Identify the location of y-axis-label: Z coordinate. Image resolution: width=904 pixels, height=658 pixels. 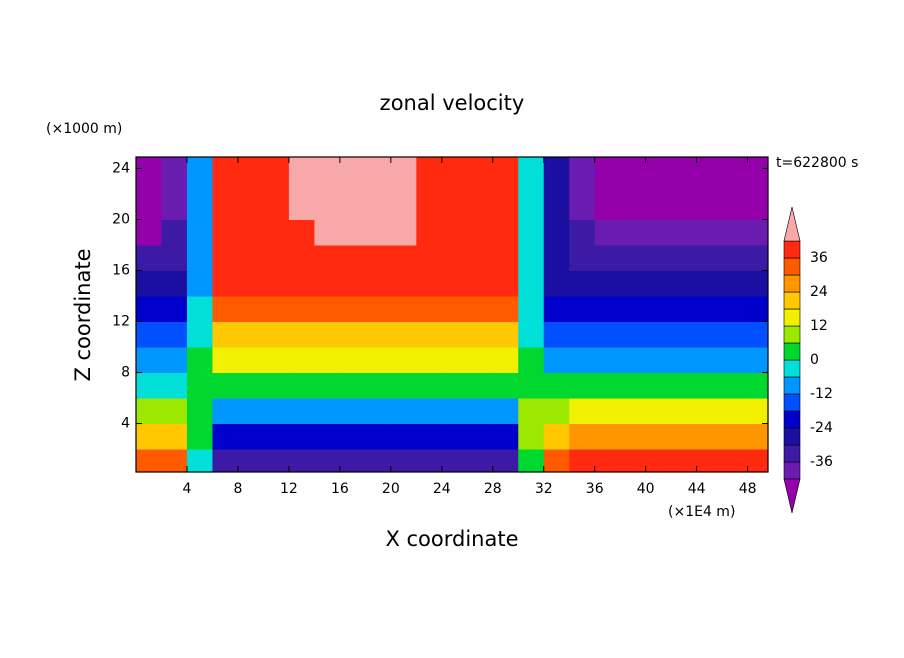
(83, 314).